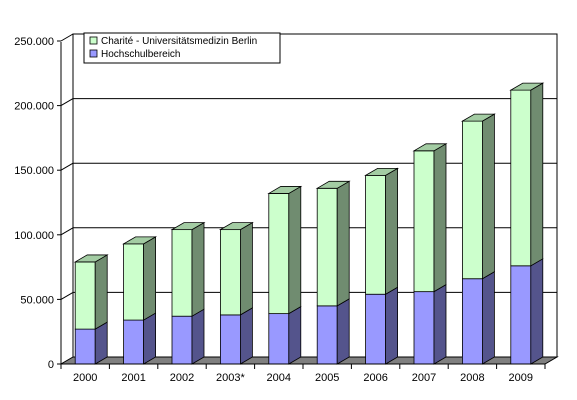  Describe the element at coordinates (34, 236) in the screenshot. I see `y-tick-label: 100.000` at that location.